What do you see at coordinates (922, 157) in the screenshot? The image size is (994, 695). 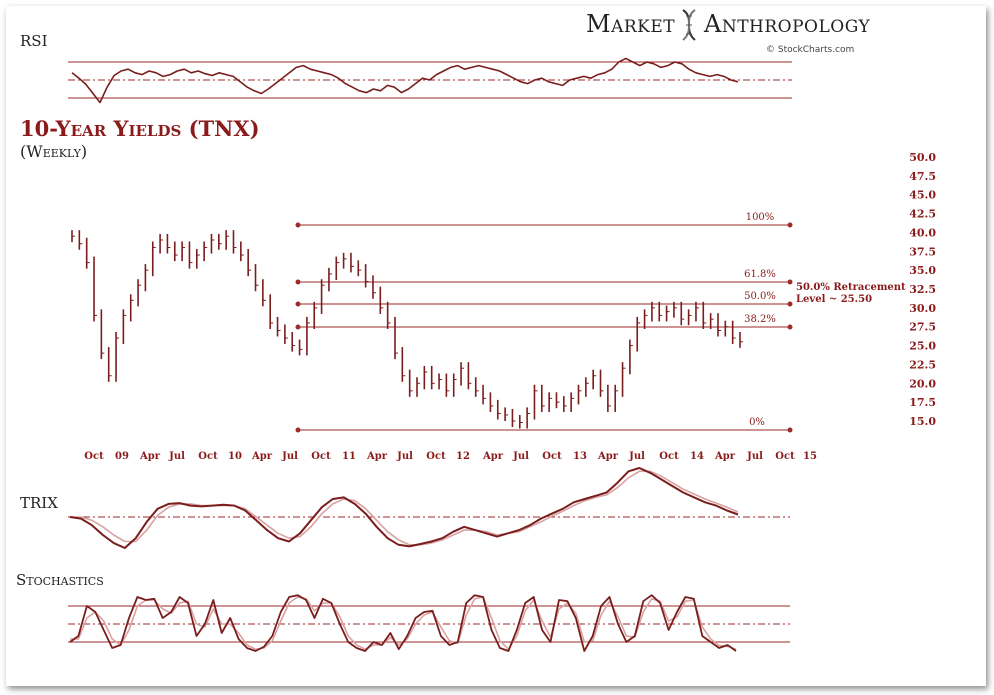 I see `y-tick-label: 50.0` at bounding box center [922, 157].